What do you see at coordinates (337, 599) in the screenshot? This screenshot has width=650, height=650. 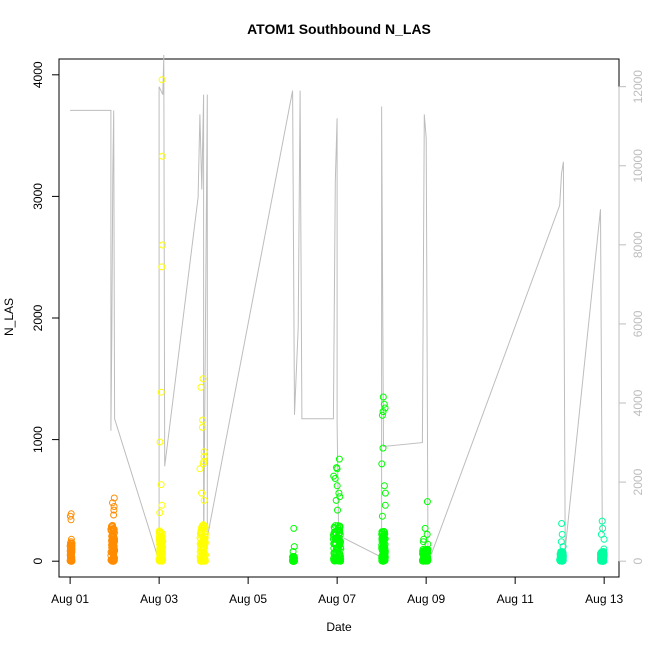 I see `x-tick-label: Aug 07` at bounding box center [337, 599].